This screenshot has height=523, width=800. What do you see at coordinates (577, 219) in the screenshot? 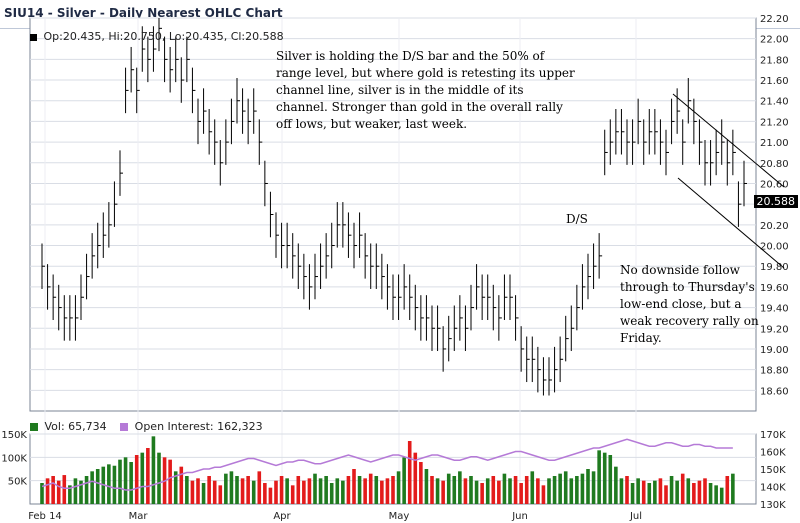
I see `ds-label: D/S` at bounding box center [577, 219].